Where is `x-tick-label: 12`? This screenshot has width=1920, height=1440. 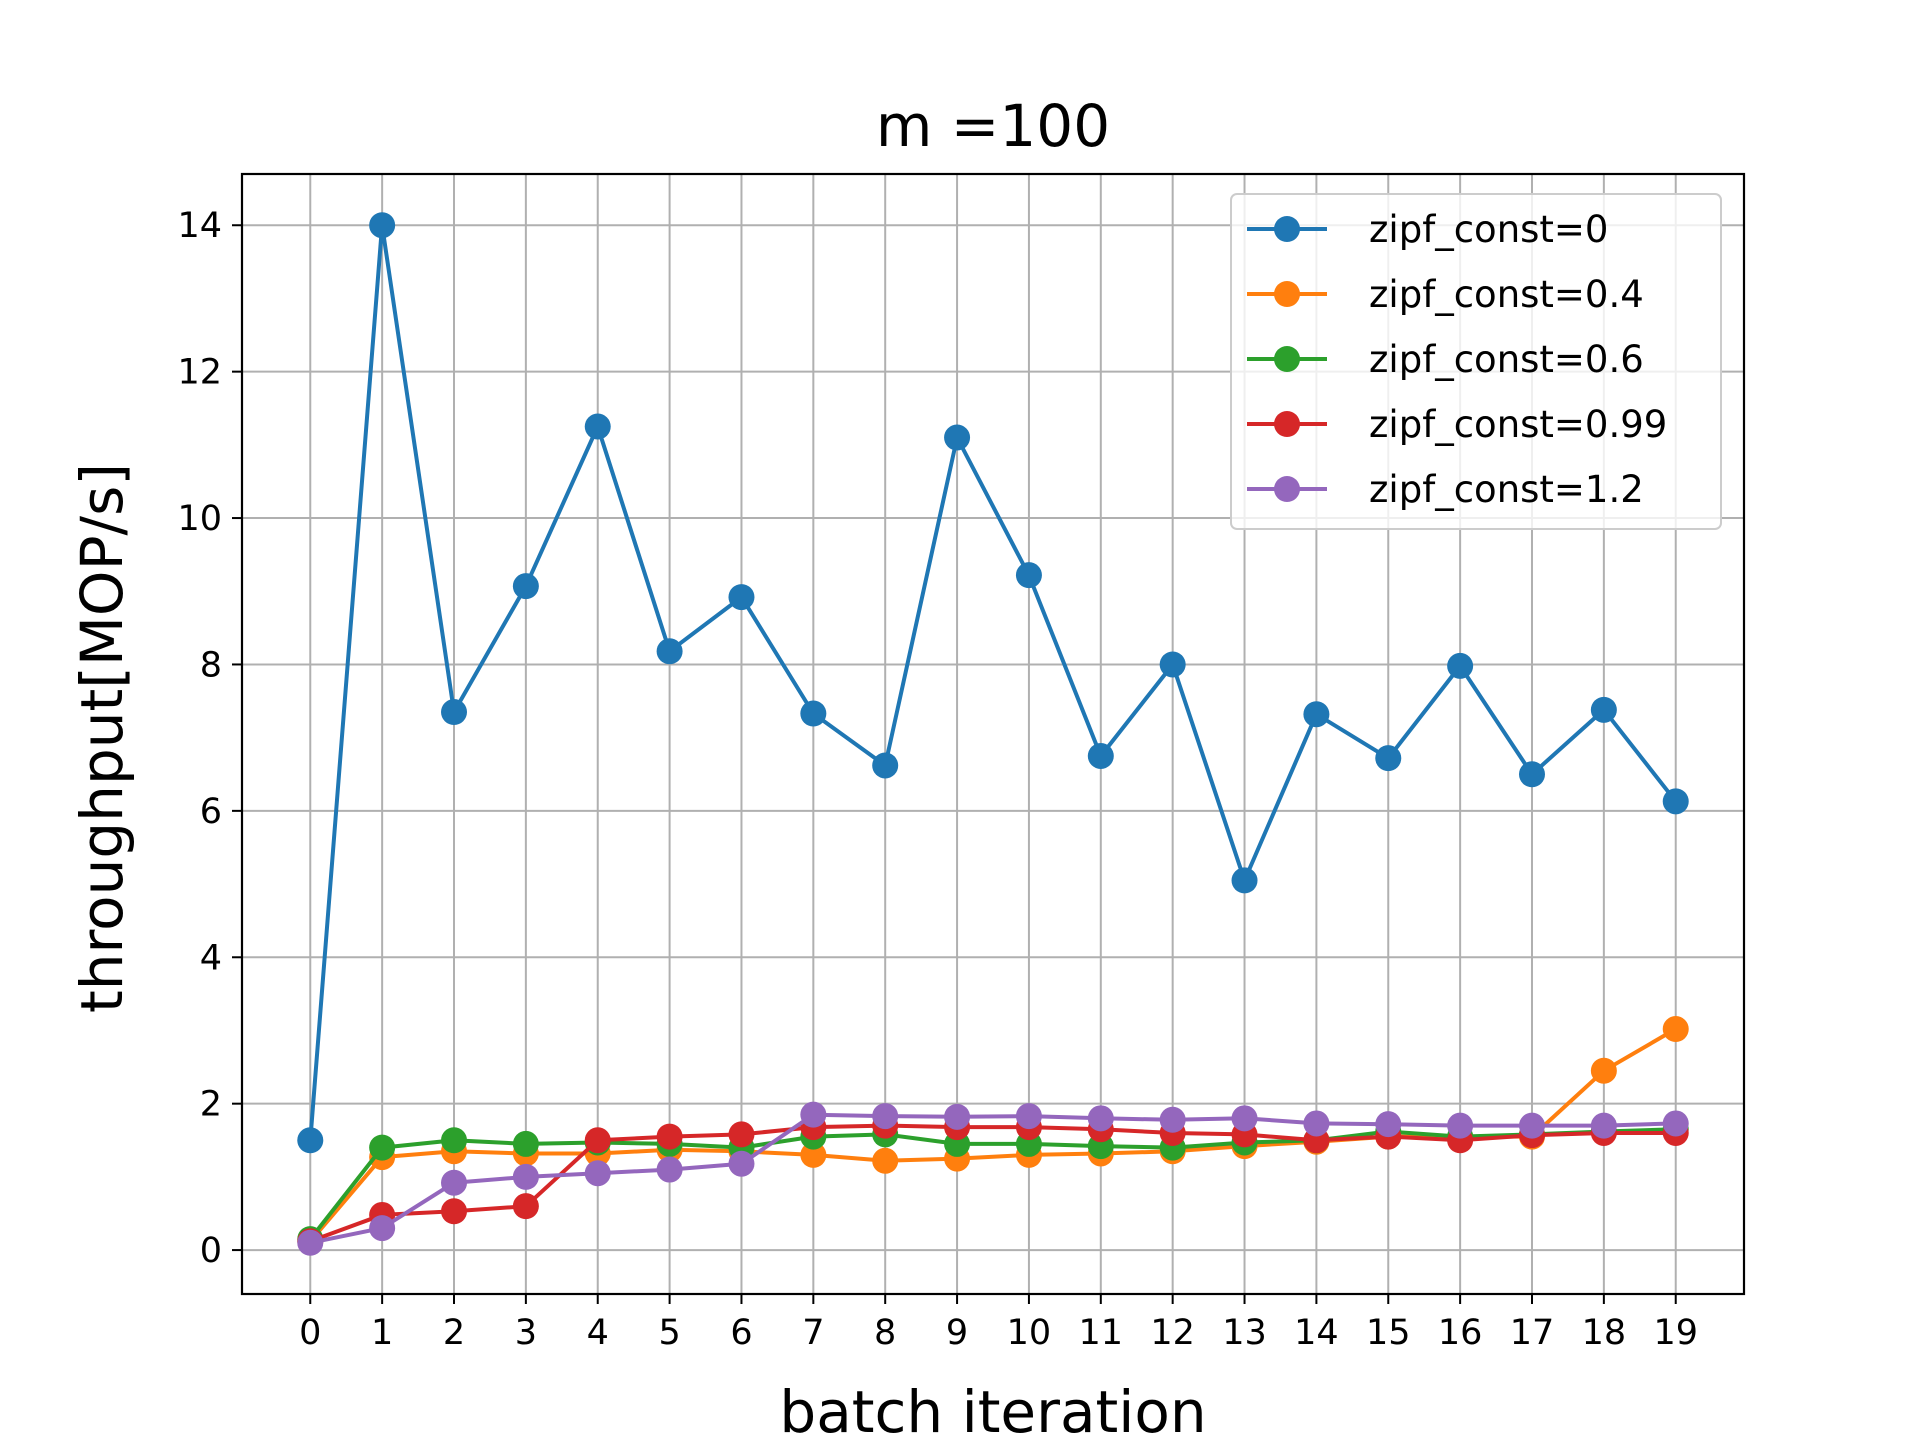 x-tick-label: 12 is located at coordinates (1172, 1333).